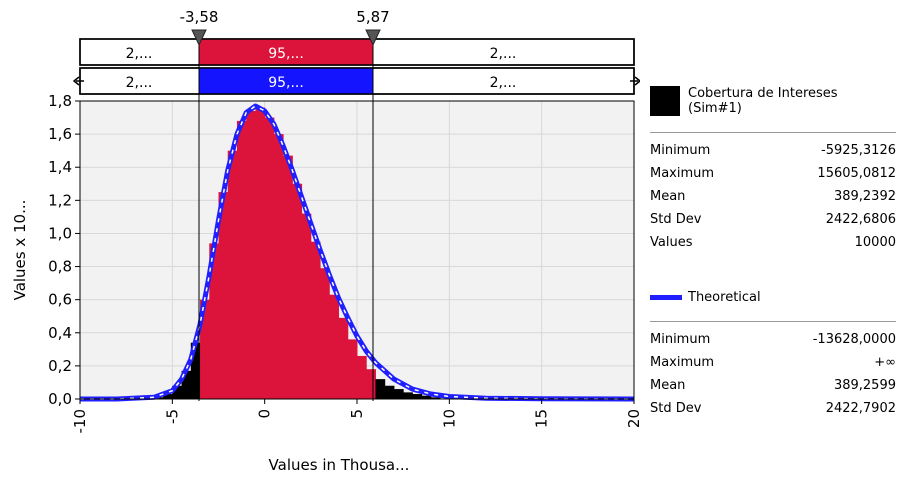 The height and width of the screenshot is (480, 897). I want to click on legend-sim-swatch, so click(665, 101).